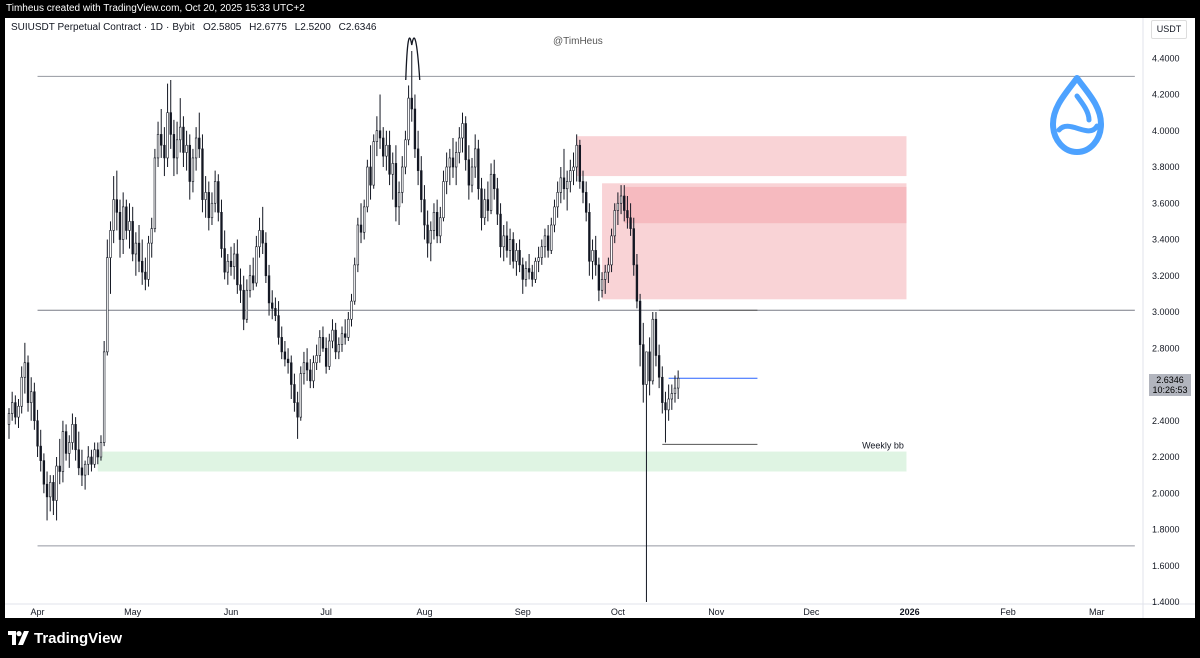 This screenshot has height=658, width=1200. What do you see at coordinates (424, 612) in the screenshot?
I see `time-tick-label: Aug` at bounding box center [424, 612].